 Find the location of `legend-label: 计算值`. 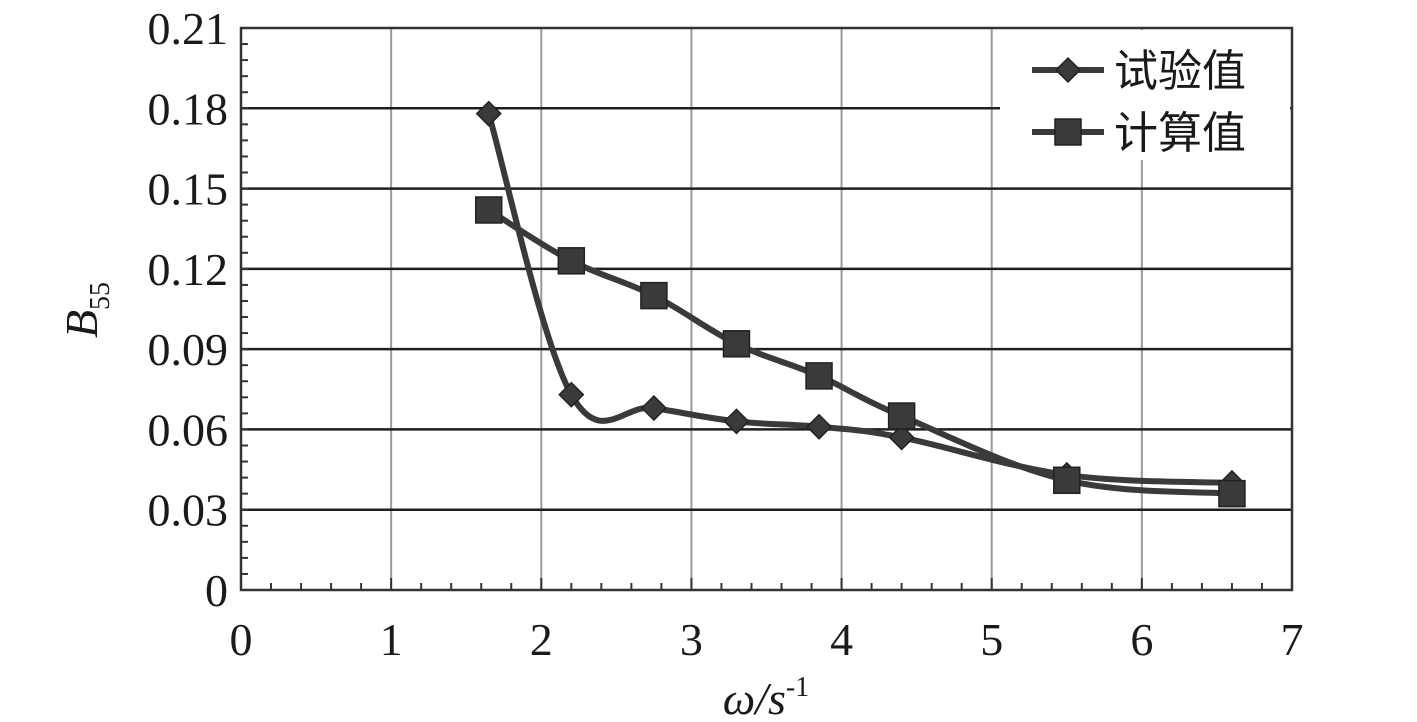

legend-label: 计算值 is located at coordinates (1180, 133).